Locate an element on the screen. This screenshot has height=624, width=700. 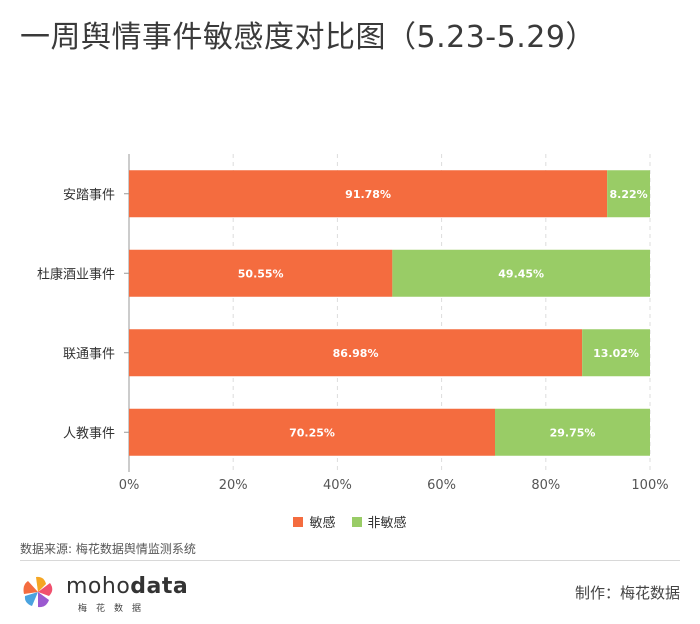
mohodata-logo: mohodata 梅花数据 is located at coordinates (104, 594).